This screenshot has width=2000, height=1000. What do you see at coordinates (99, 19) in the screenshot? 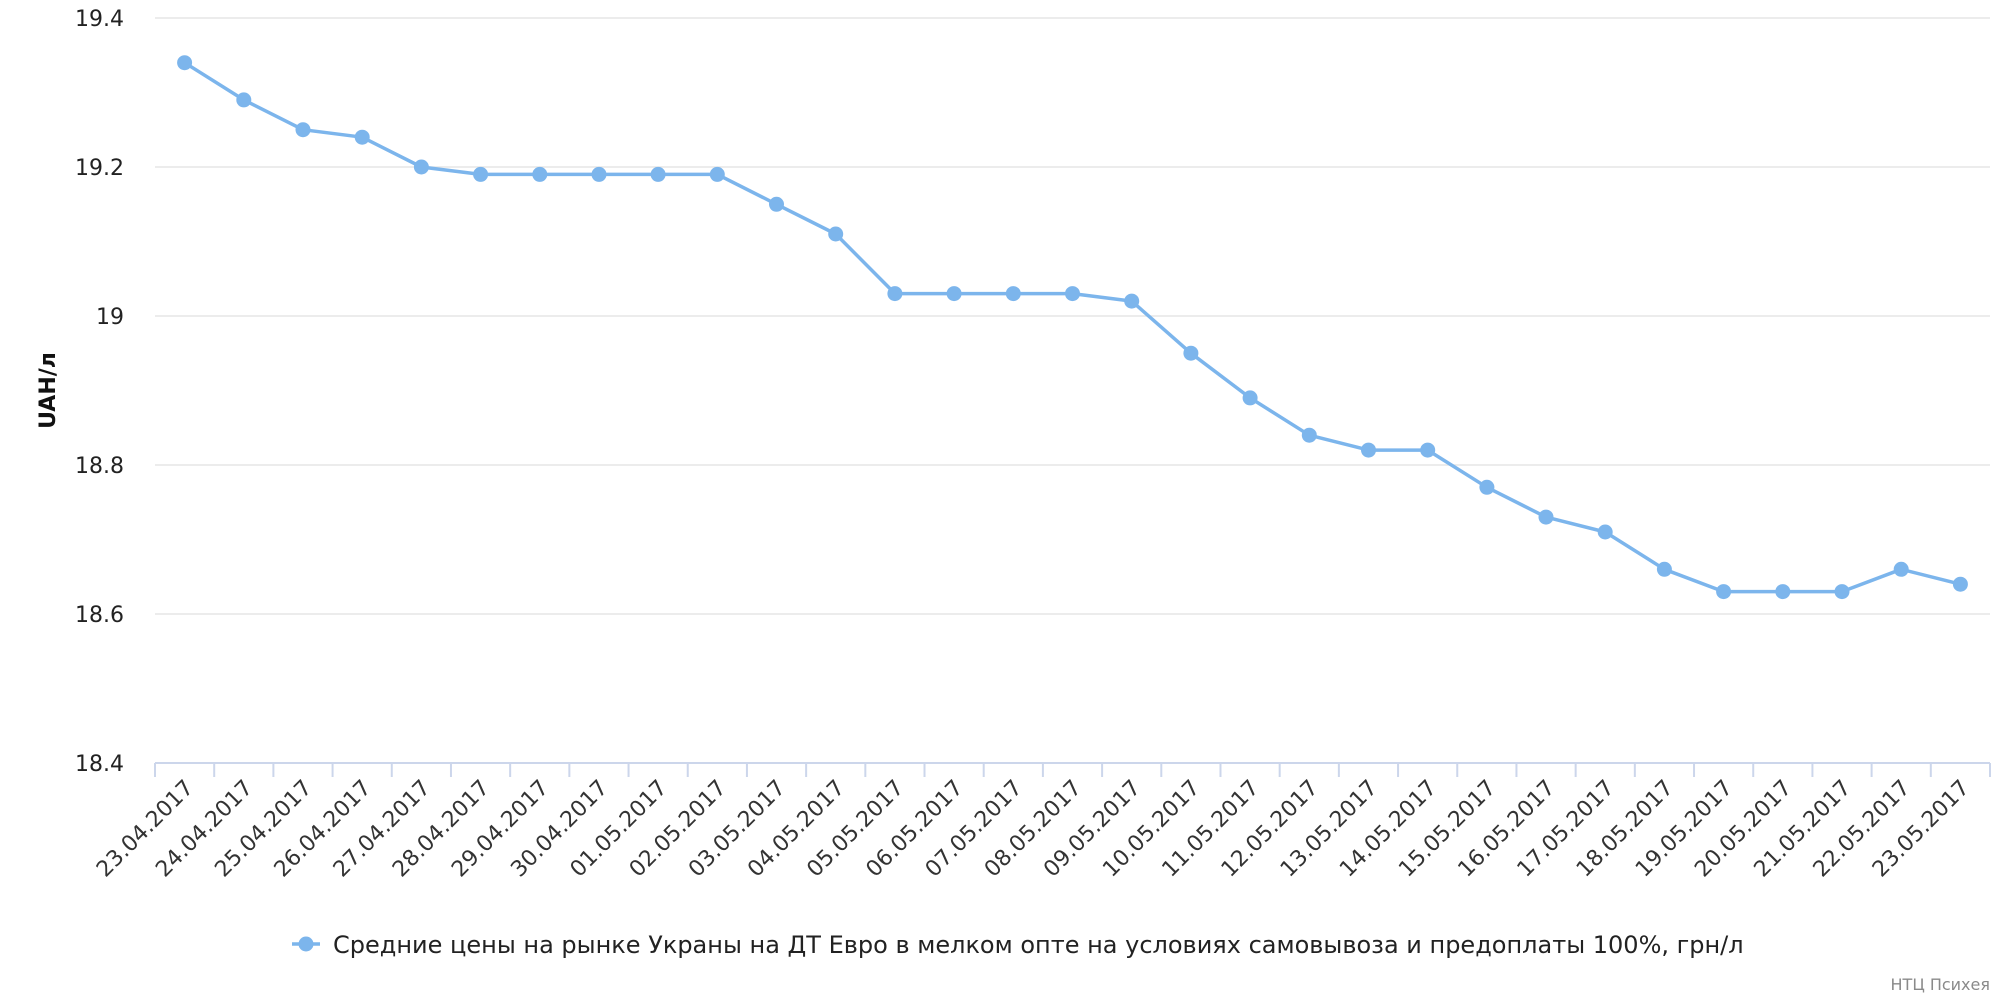
I see `y-tick-label: 19.4` at bounding box center [99, 19].